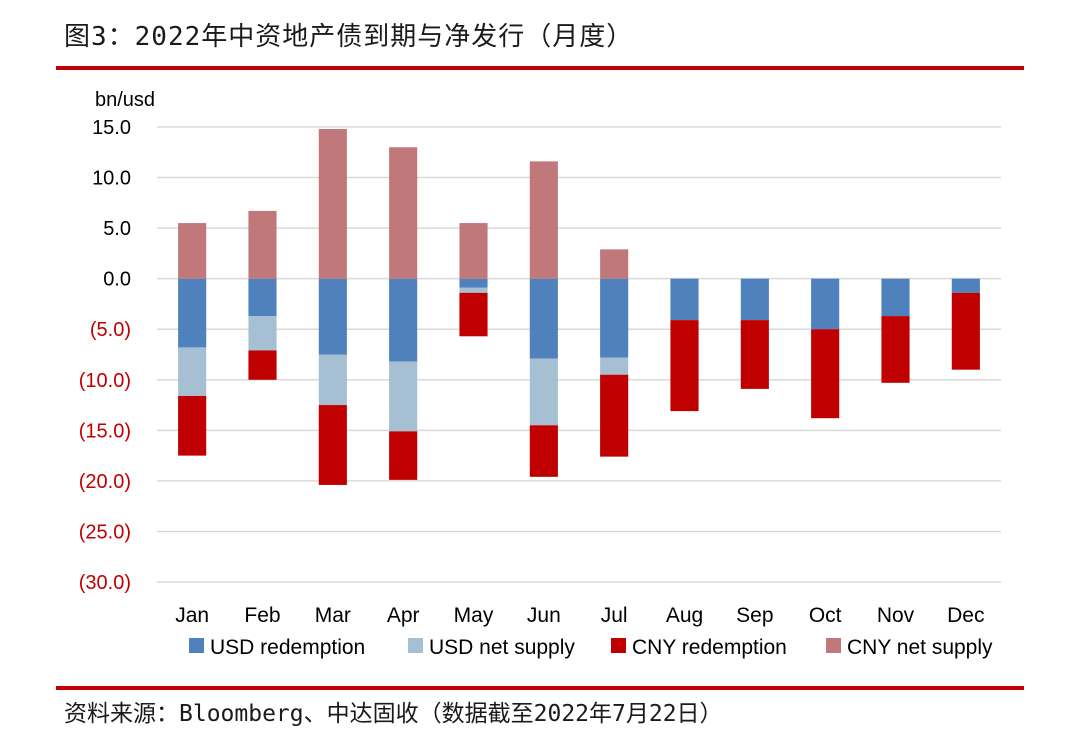 This screenshot has width=1080, height=730. What do you see at coordinates (105, 583) in the screenshot?
I see `y-tick-label: (30.0)` at bounding box center [105, 583].